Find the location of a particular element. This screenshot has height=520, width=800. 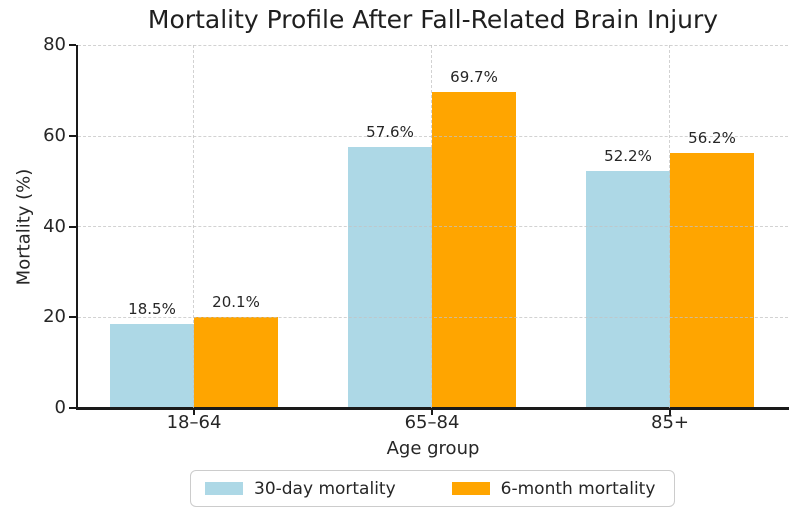

bar-slot: 52.2% is located at coordinates (628, 226).